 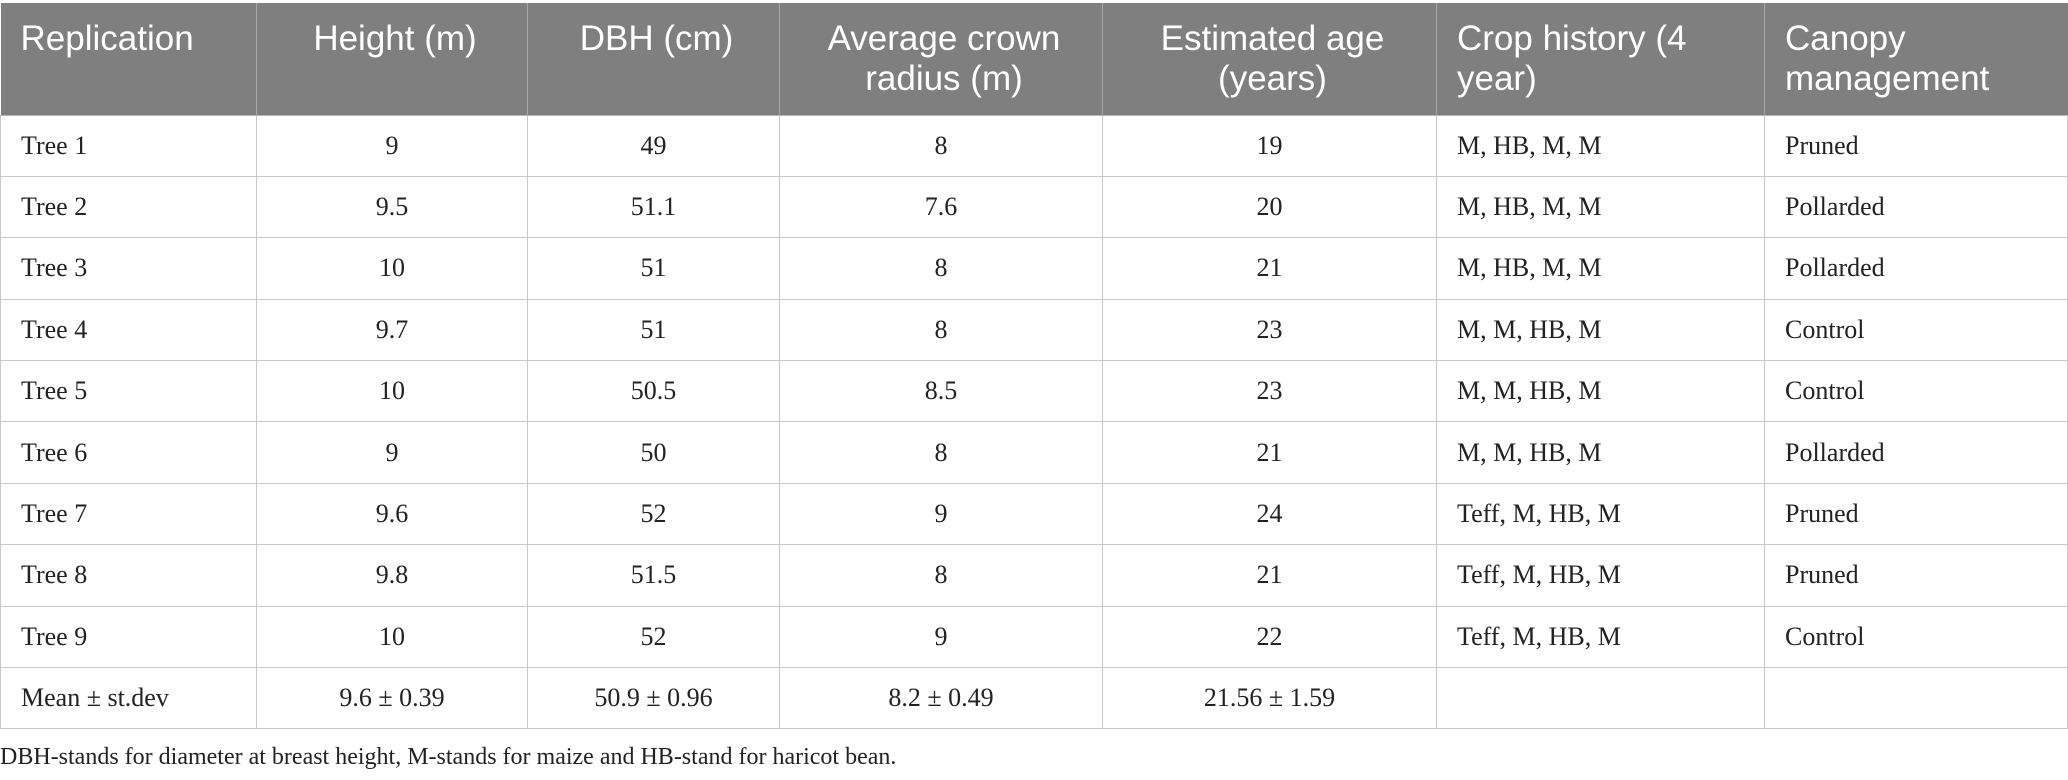 I want to click on cell-canopy-management, so click(x=1916, y=698).